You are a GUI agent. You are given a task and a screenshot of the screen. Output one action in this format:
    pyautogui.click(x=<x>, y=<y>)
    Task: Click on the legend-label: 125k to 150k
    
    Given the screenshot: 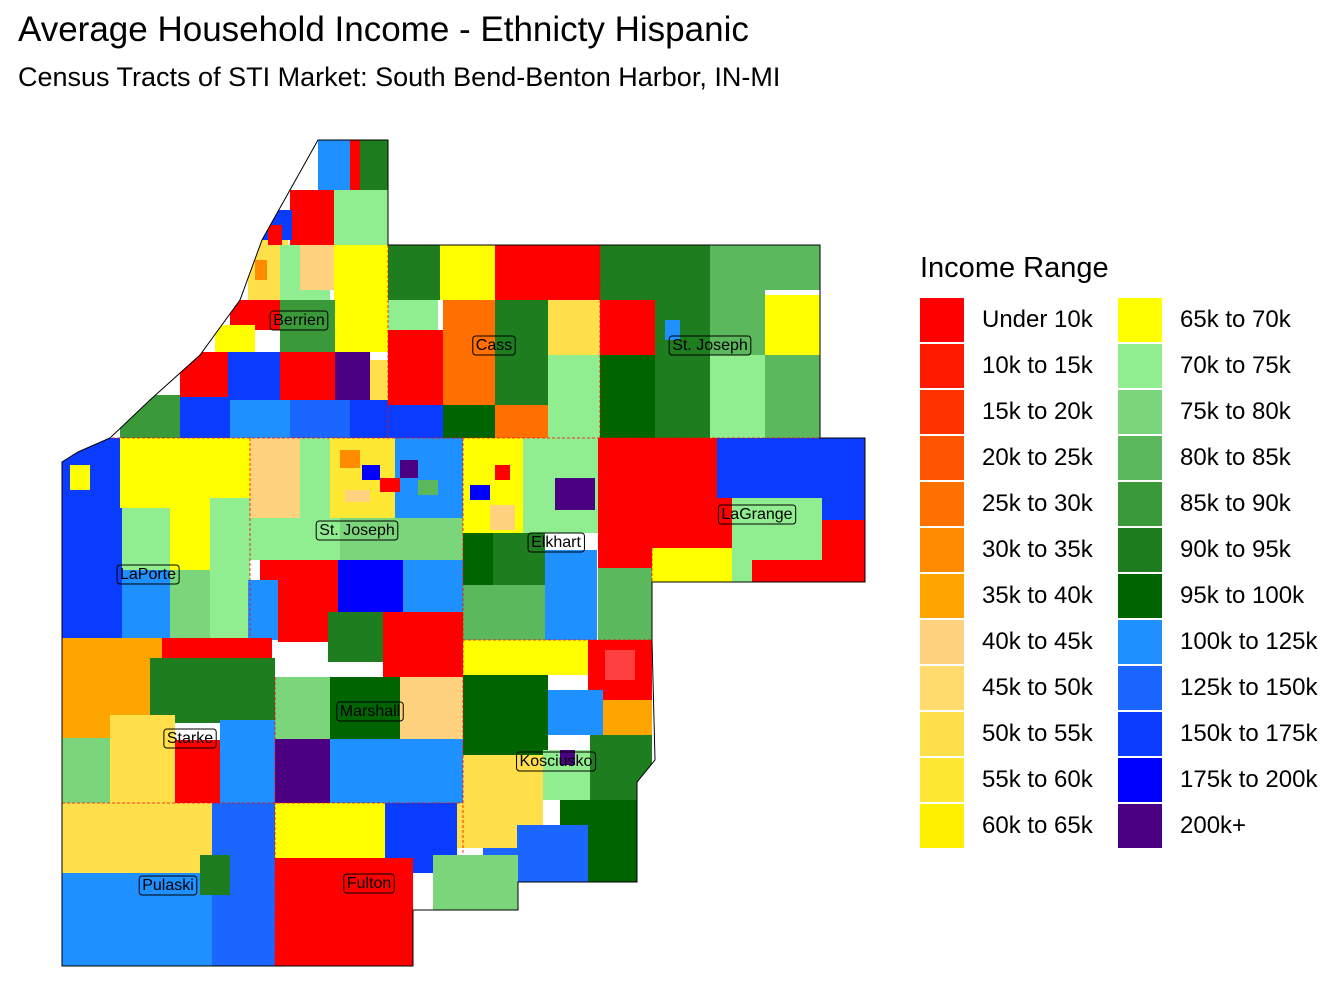 What is the action you would take?
    pyautogui.click(x=1249, y=687)
    